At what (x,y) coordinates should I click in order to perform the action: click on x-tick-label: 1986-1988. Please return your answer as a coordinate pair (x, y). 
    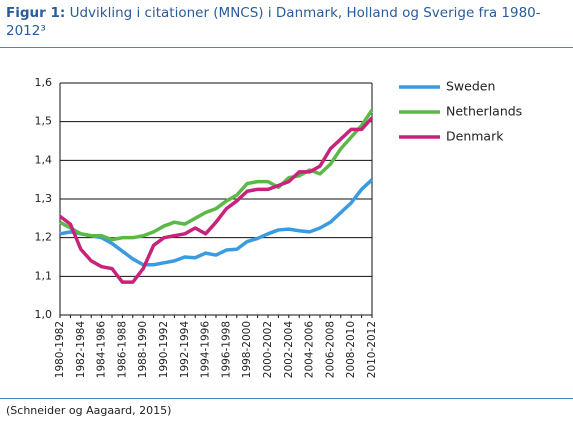
    Looking at the image, I should click on (122, 349).